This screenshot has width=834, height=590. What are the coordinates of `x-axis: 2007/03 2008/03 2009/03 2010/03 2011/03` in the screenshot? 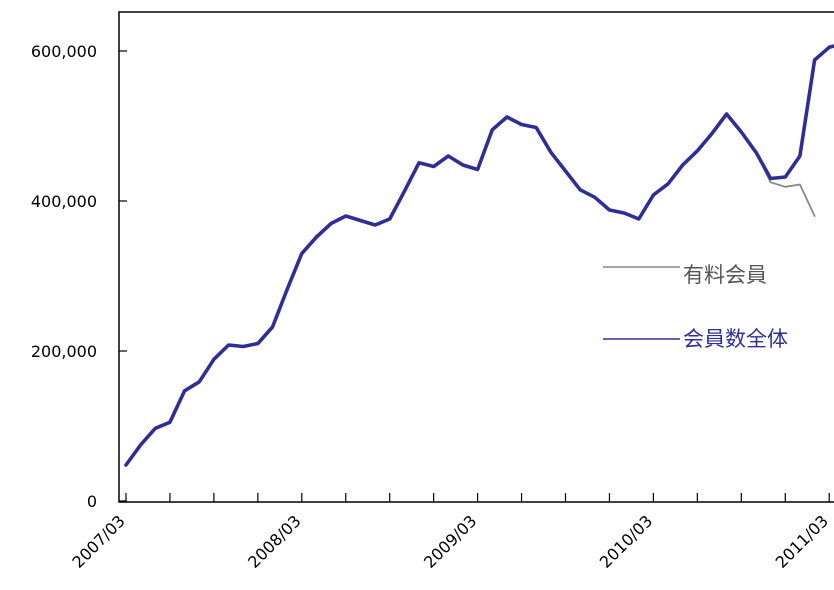 It's located at (450, 532).